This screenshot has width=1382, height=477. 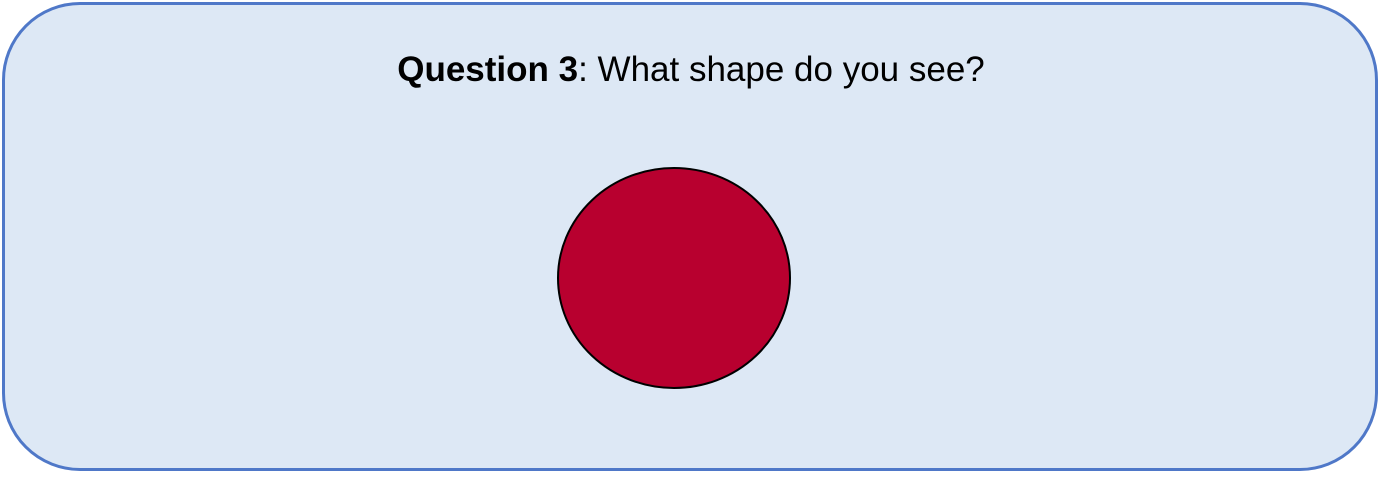 I want to click on red-circle-shape, so click(x=674, y=278).